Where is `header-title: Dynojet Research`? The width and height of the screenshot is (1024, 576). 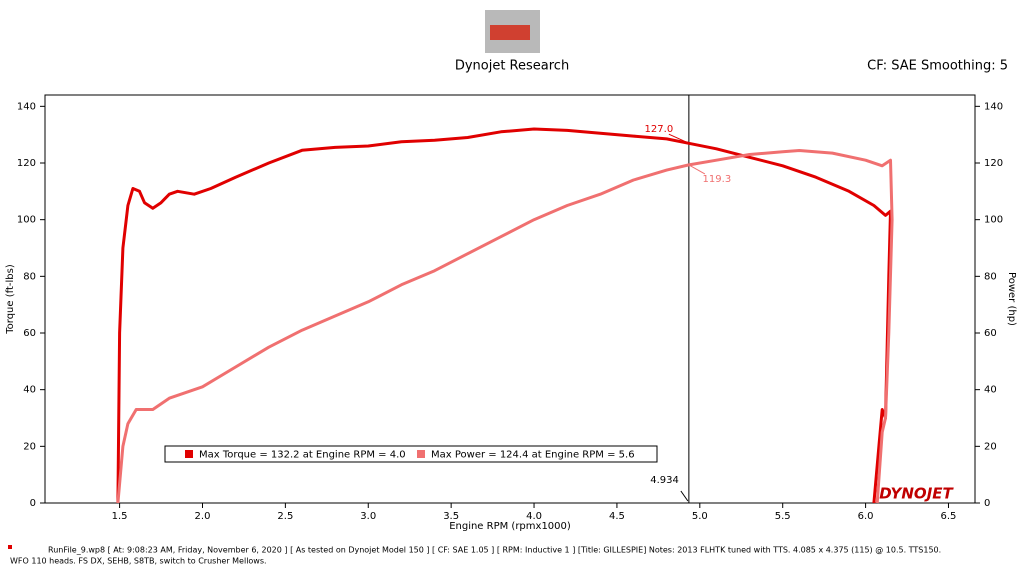
header-title: Dynojet Research is located at coordinates (512, 66).